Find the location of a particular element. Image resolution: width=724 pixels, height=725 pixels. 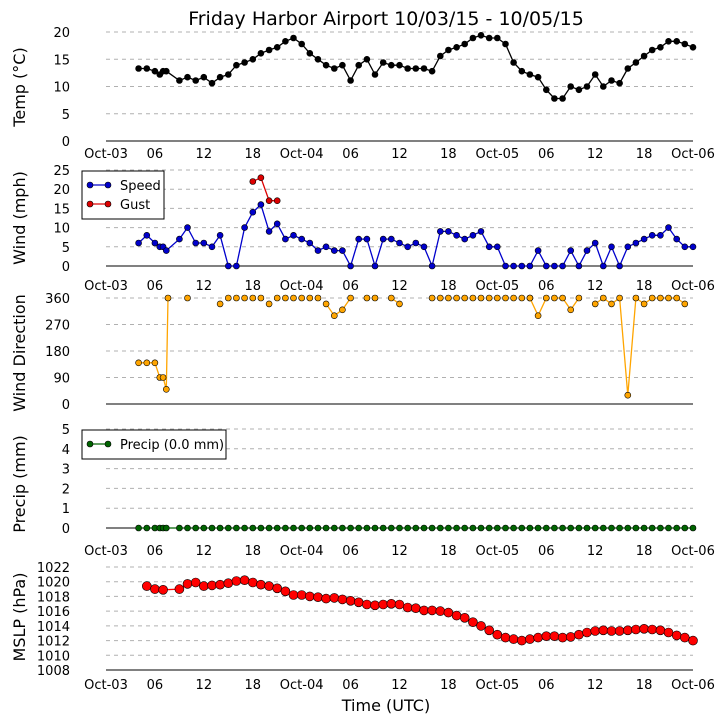

direction-y-tick-label: 270 is located at coordinates (57, 326).